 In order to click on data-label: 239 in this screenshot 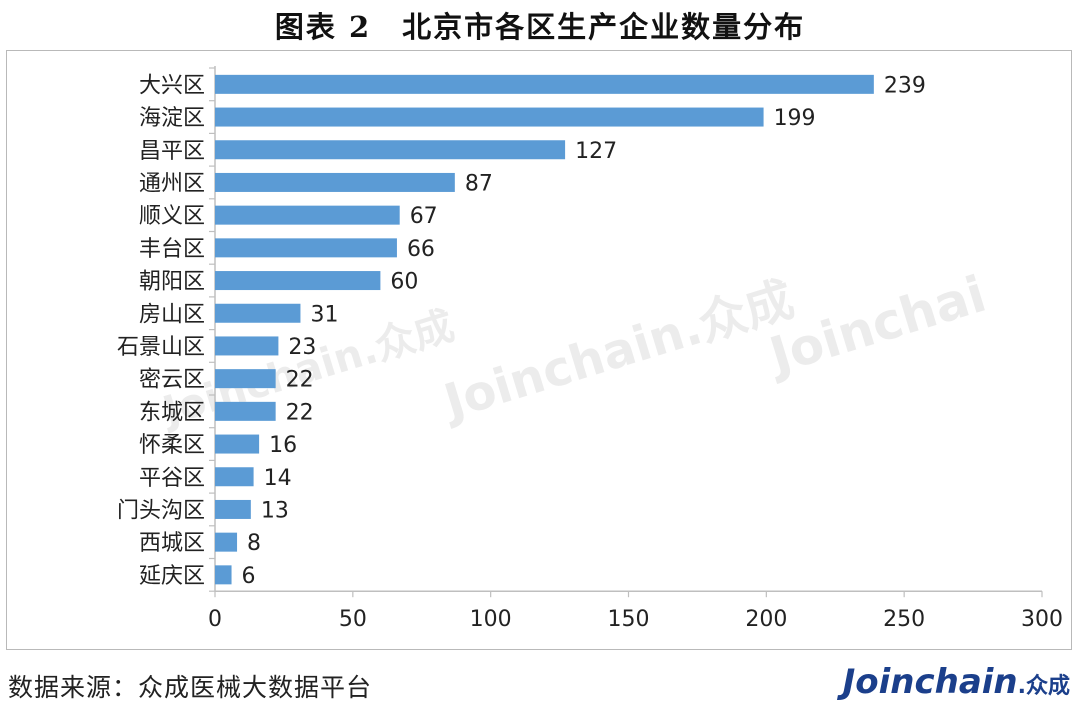, I will do `click(905, 85)`.